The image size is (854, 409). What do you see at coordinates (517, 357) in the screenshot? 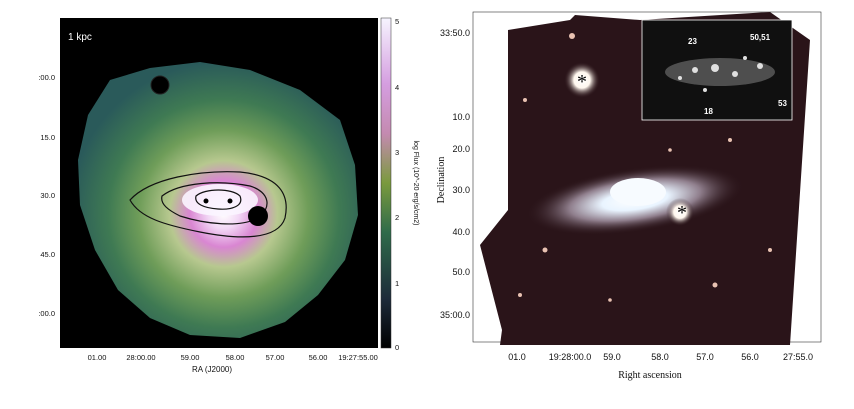
I see `x-tick: 01.0` at bounding box center [517, 357].